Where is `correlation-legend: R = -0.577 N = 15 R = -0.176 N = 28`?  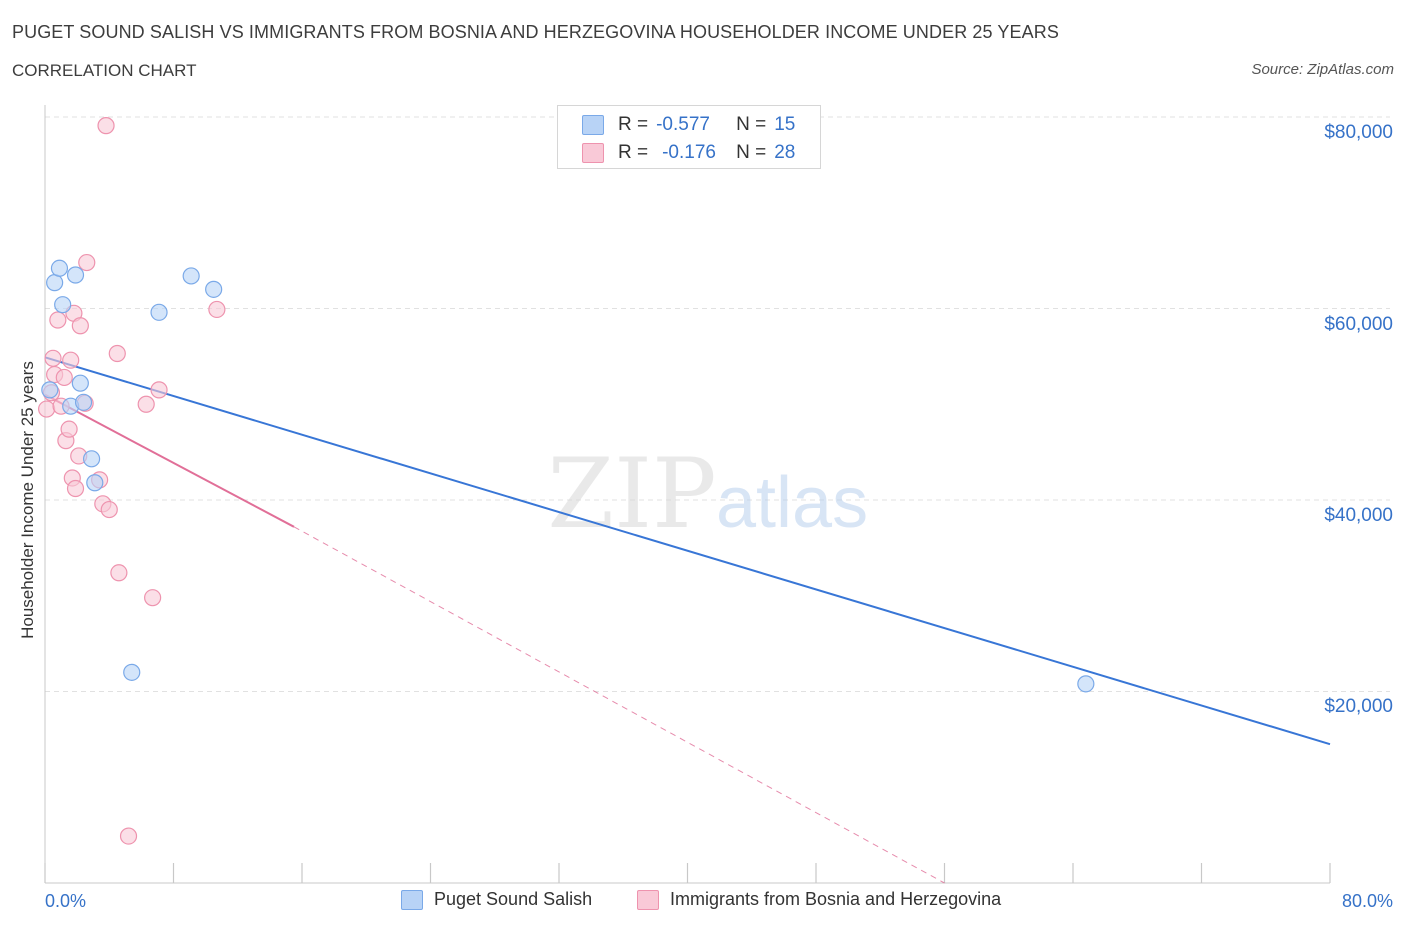
correlation-legend: R = -0.577 N = 15 R = -0.176 N = 28 is located at coordinates (689, 137).